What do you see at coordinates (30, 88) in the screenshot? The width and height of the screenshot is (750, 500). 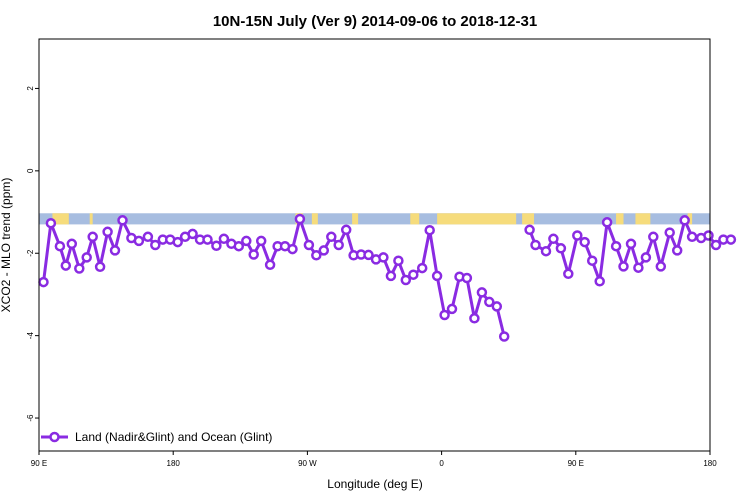 I see `y-tick-label: 2` at bounding box center [30, 88].